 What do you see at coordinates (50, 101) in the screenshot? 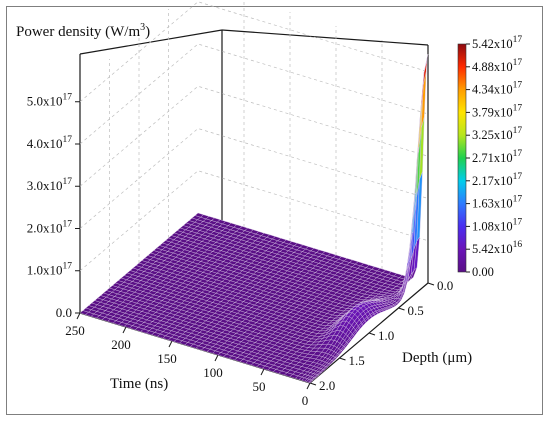
I see `z-tick-label: 5.0x10¹⁷` at bounding box center [50, 101].